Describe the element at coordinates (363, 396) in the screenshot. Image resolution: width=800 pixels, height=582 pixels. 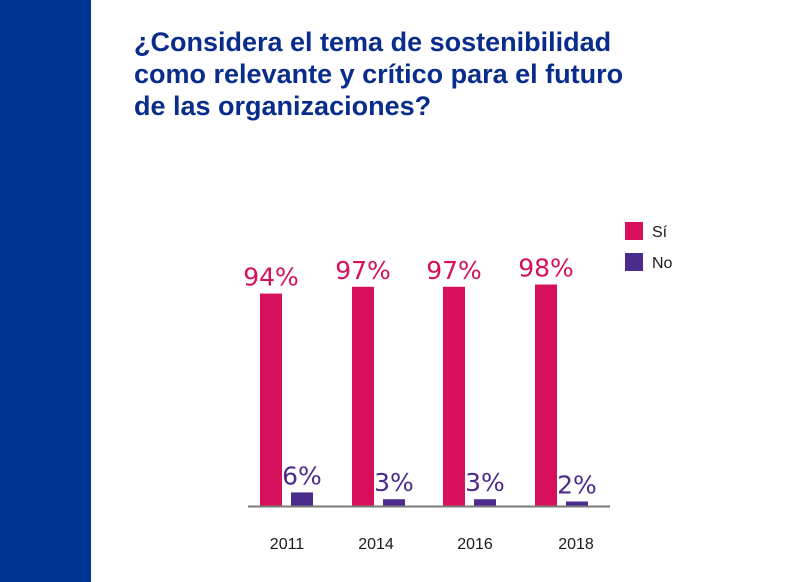
I see `bar-si-2014` at that location.